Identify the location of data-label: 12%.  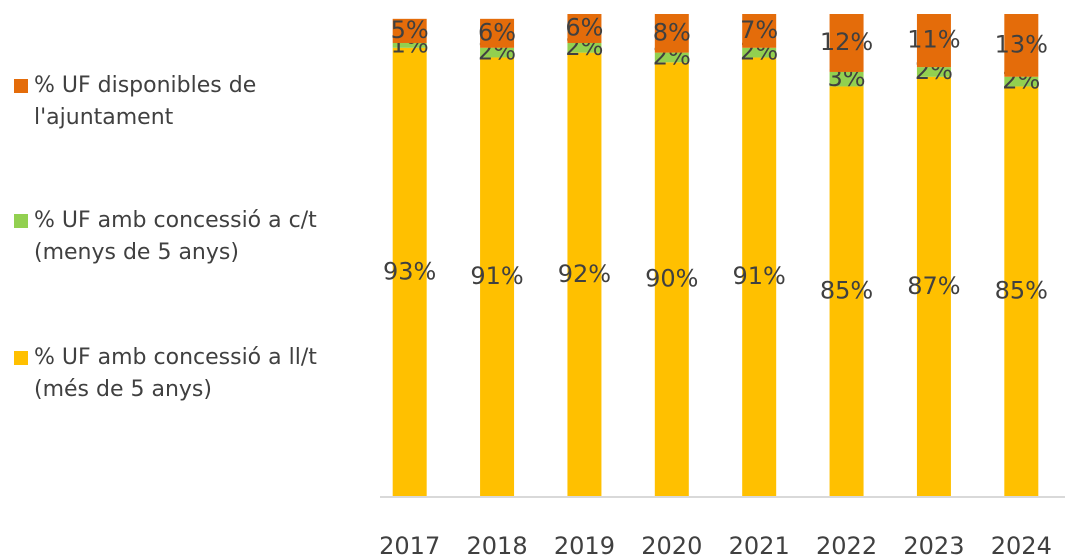
(846, 42).